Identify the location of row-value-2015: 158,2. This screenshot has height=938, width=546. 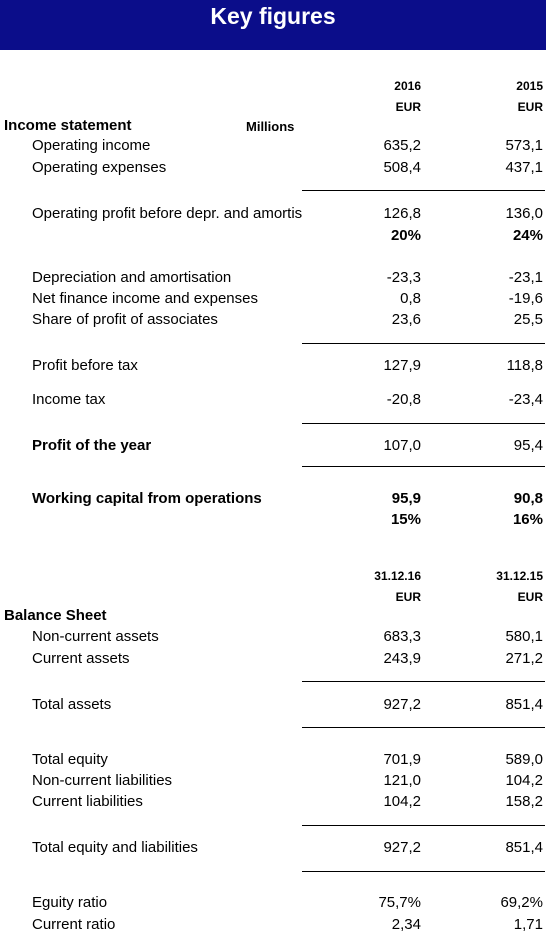
(524, 801).